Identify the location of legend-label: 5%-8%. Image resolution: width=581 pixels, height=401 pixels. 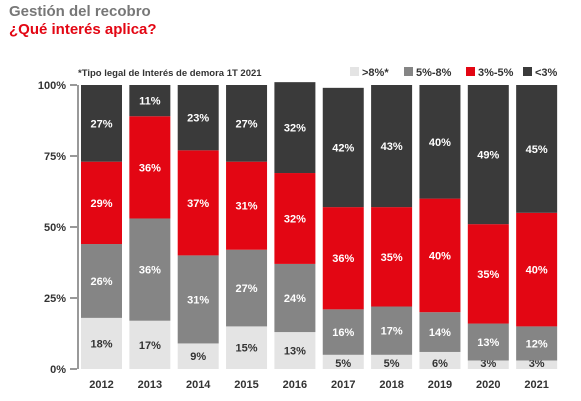
(434, 73).